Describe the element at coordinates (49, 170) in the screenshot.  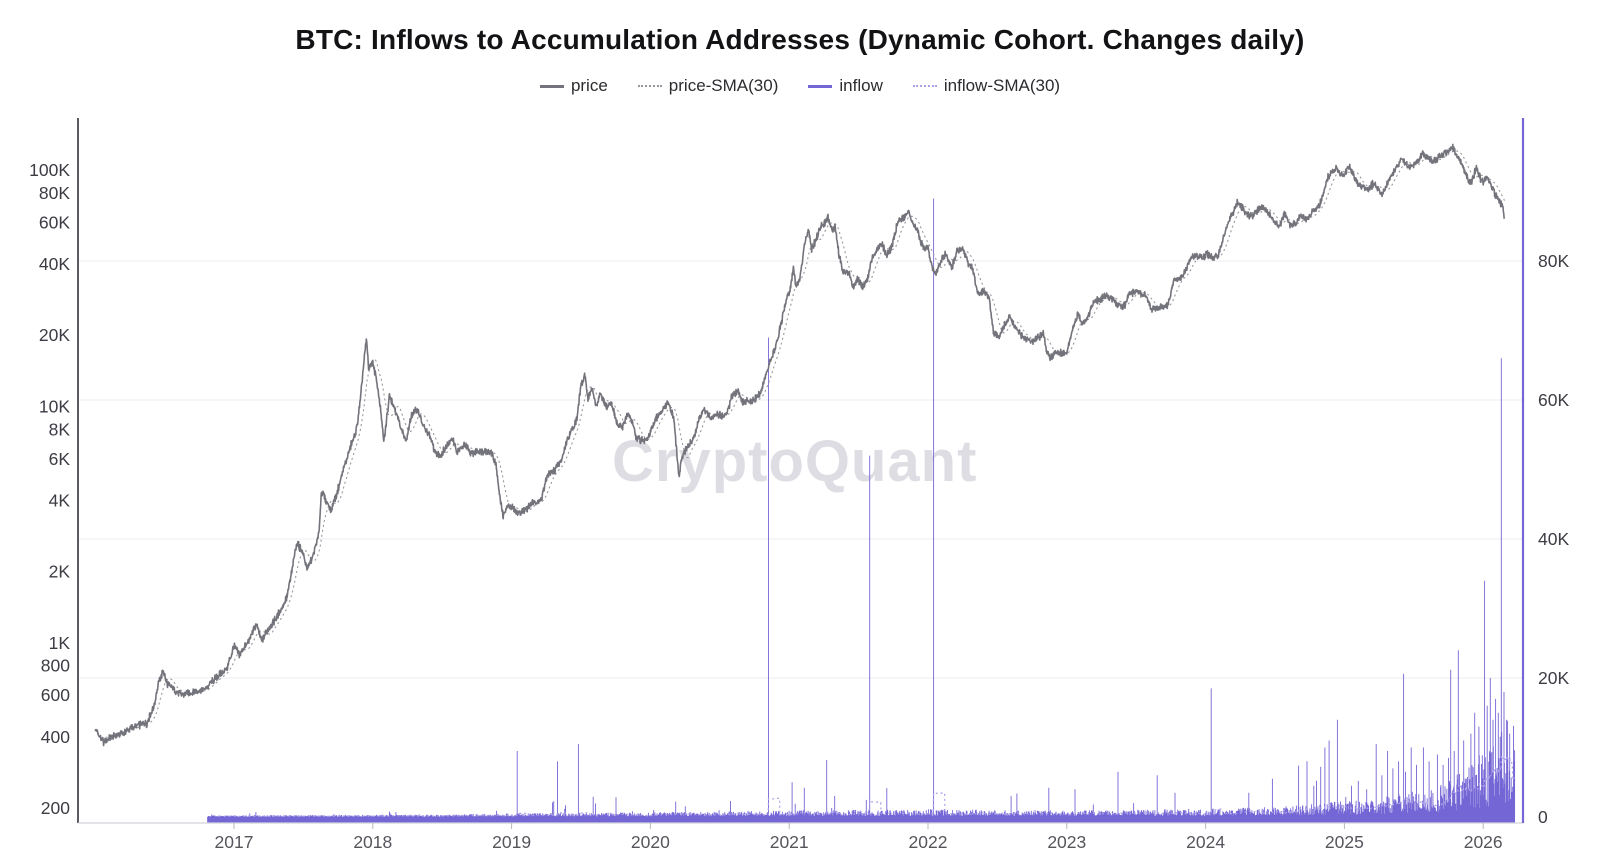
I see `left-axis-tick-label: 100K` at that location.